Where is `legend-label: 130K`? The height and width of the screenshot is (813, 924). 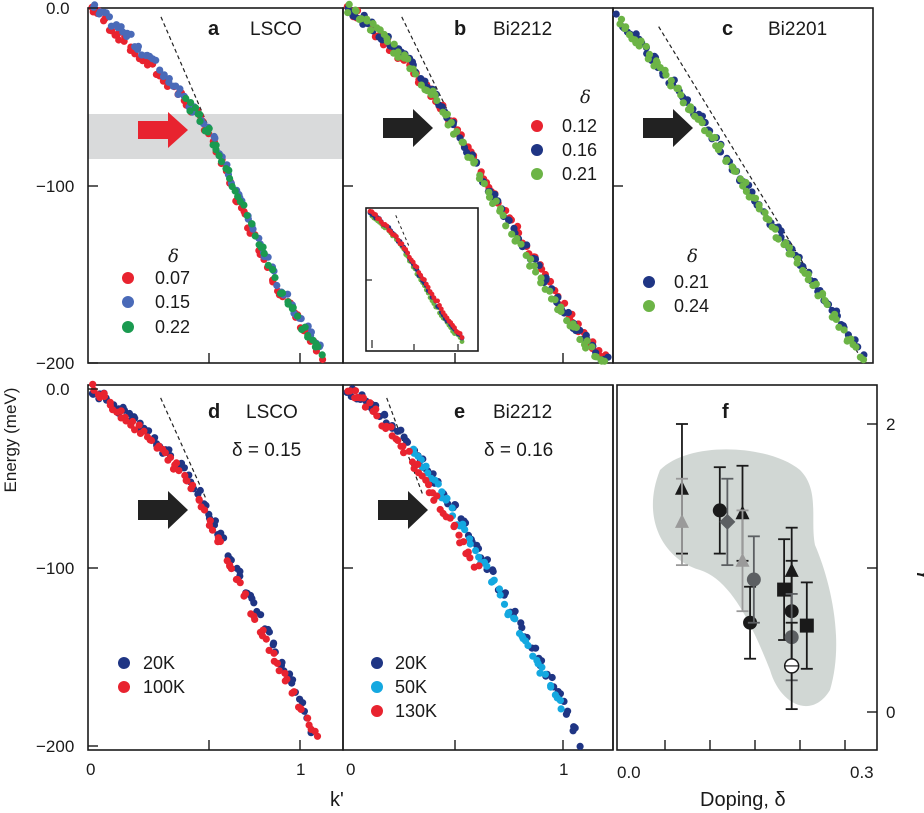 legend-label: 130K is located at coordinates (416, 711).